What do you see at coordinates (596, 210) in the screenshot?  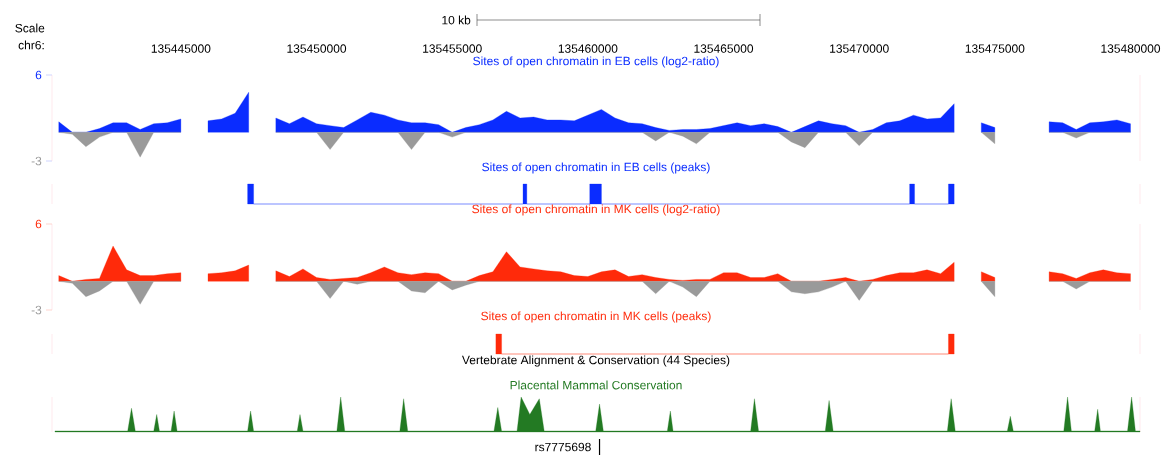 I see `chart-title: Sites of open chromatin in MK cells (log2-ratio)` at bounding box center [596, 210].